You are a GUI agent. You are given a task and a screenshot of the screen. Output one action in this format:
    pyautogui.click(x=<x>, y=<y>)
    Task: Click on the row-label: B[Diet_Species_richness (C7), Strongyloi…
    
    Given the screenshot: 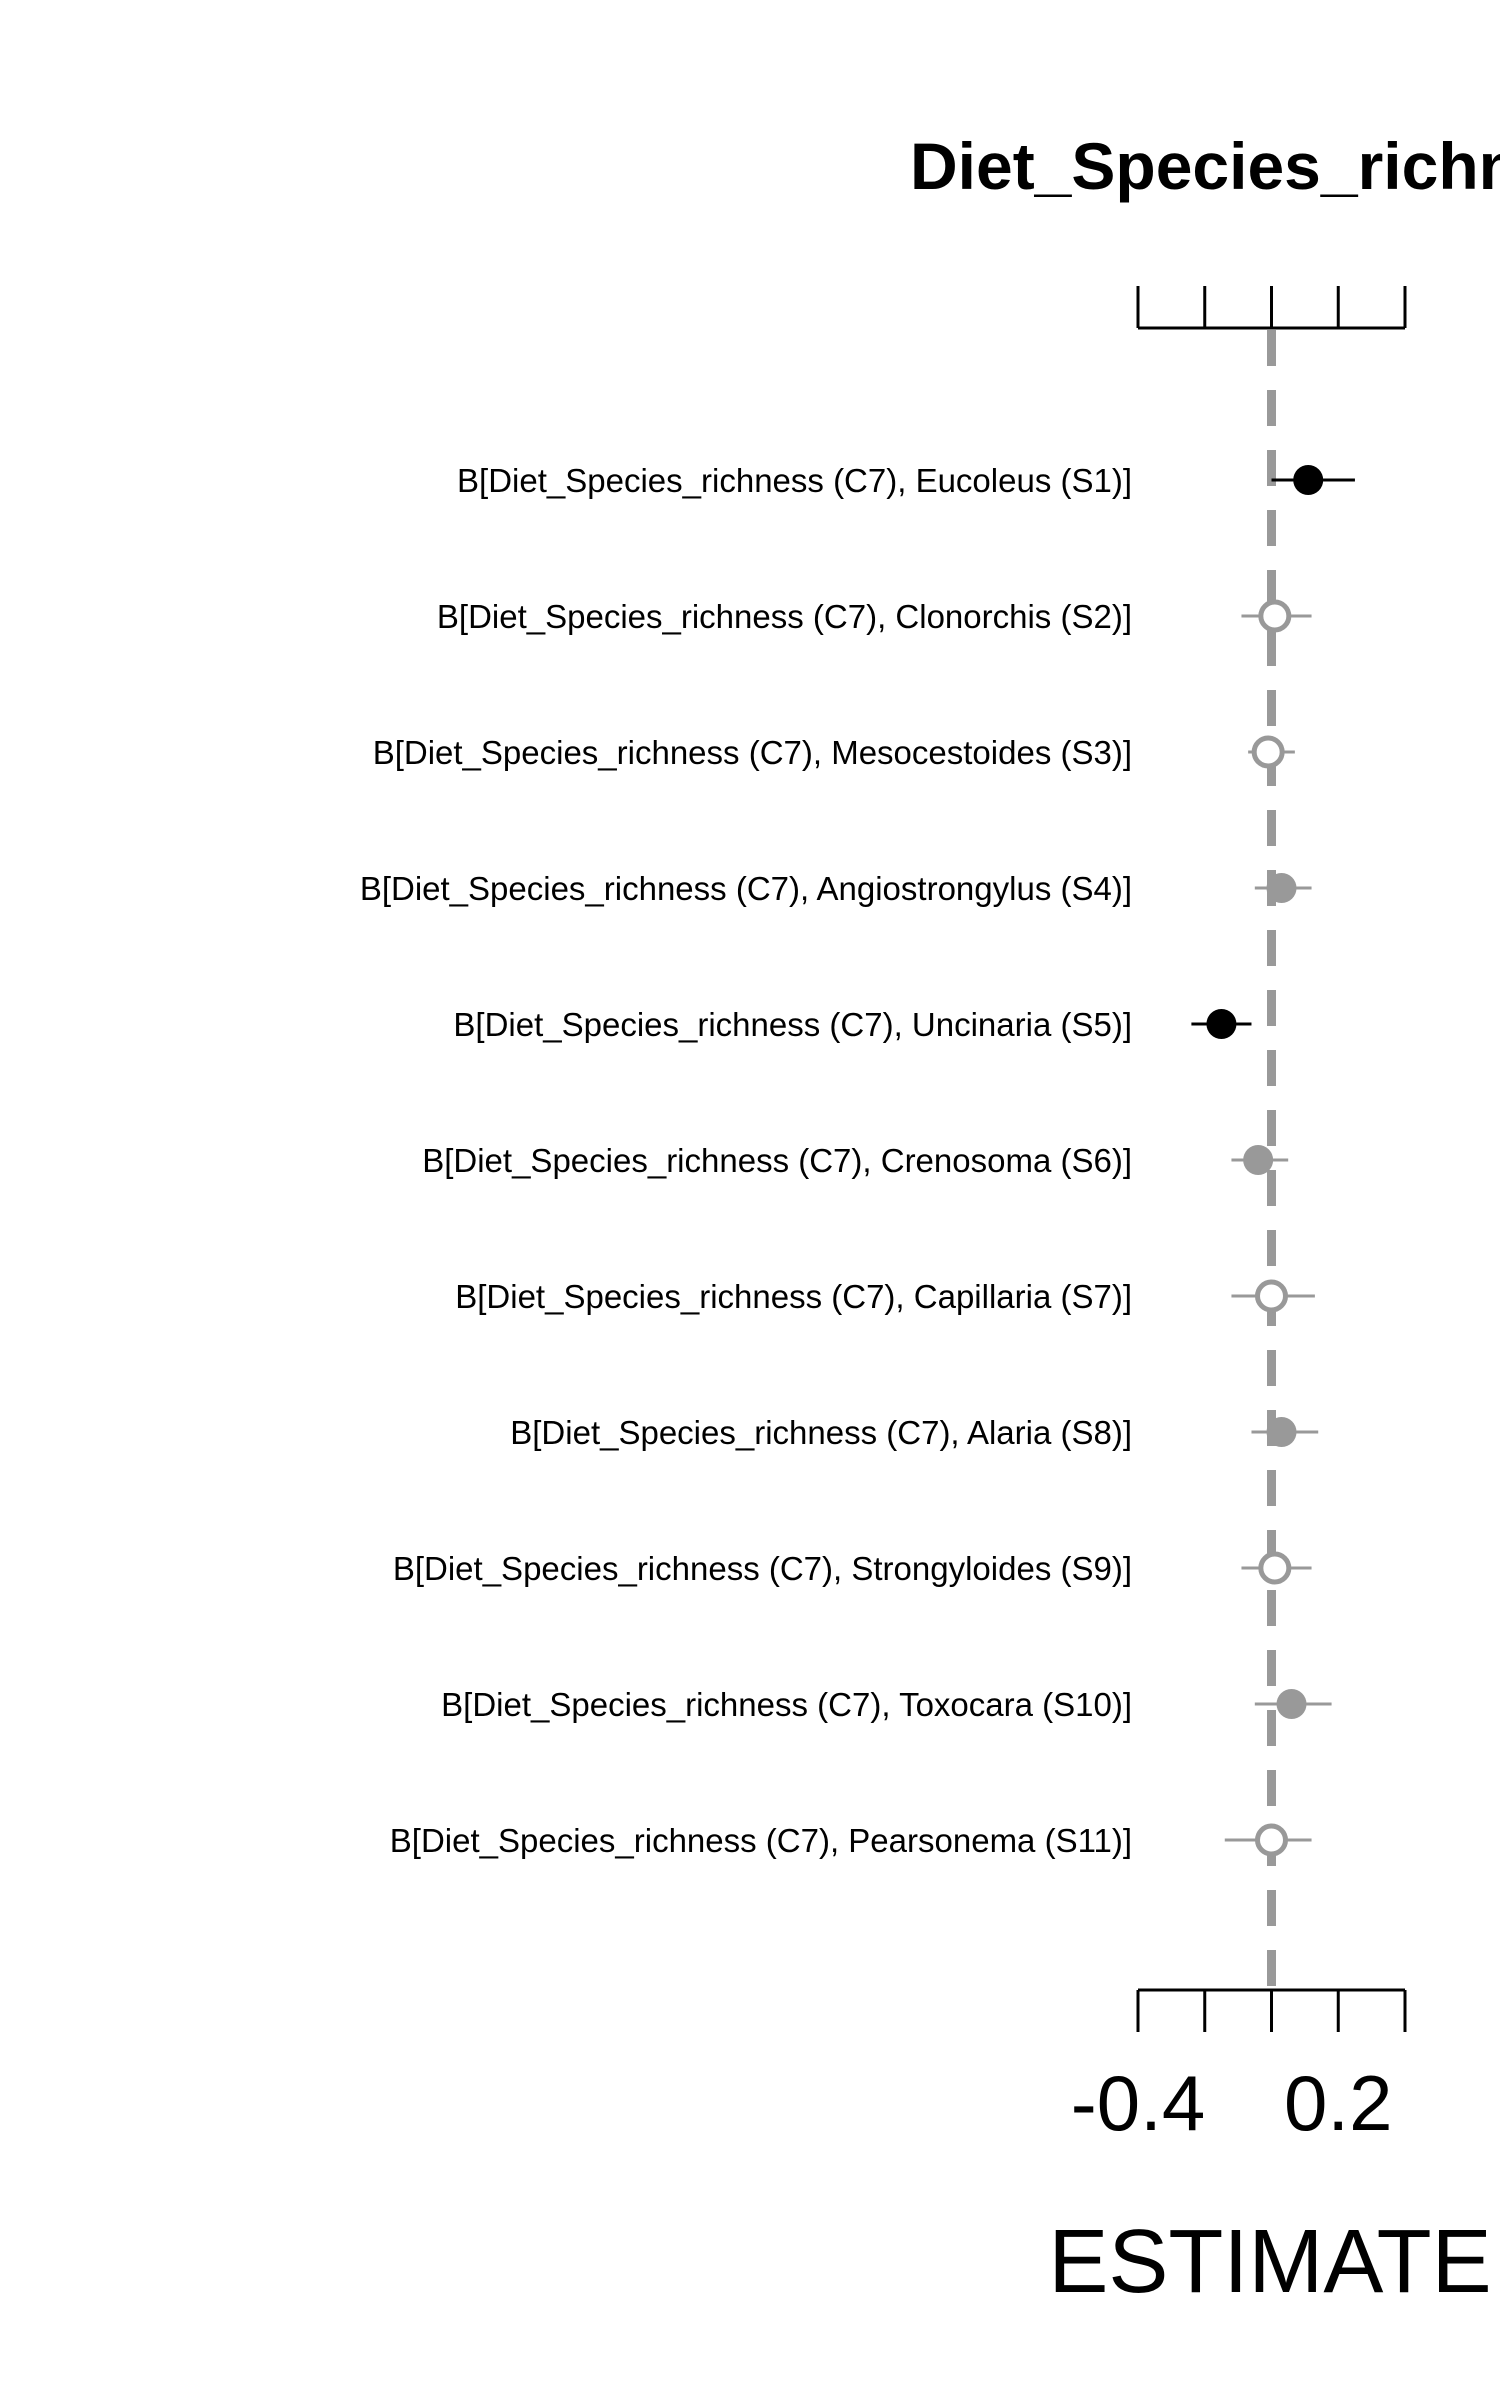 What is the action you would take?
    pyautogui.click(x=762, y=1568)
    